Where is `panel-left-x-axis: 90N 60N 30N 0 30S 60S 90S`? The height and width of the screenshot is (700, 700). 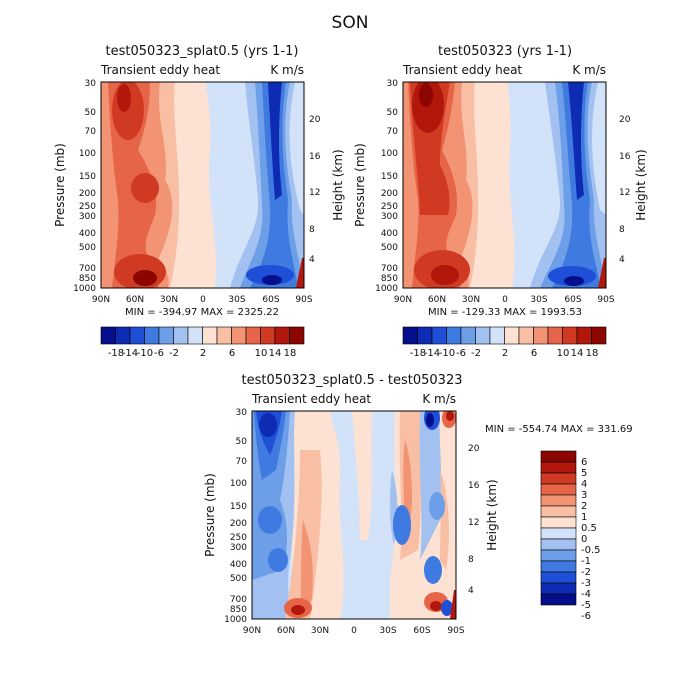
panel-left-x-axis: 90N 60N 30N 0 30S 60S 90S is located at coordinates (202, 300).